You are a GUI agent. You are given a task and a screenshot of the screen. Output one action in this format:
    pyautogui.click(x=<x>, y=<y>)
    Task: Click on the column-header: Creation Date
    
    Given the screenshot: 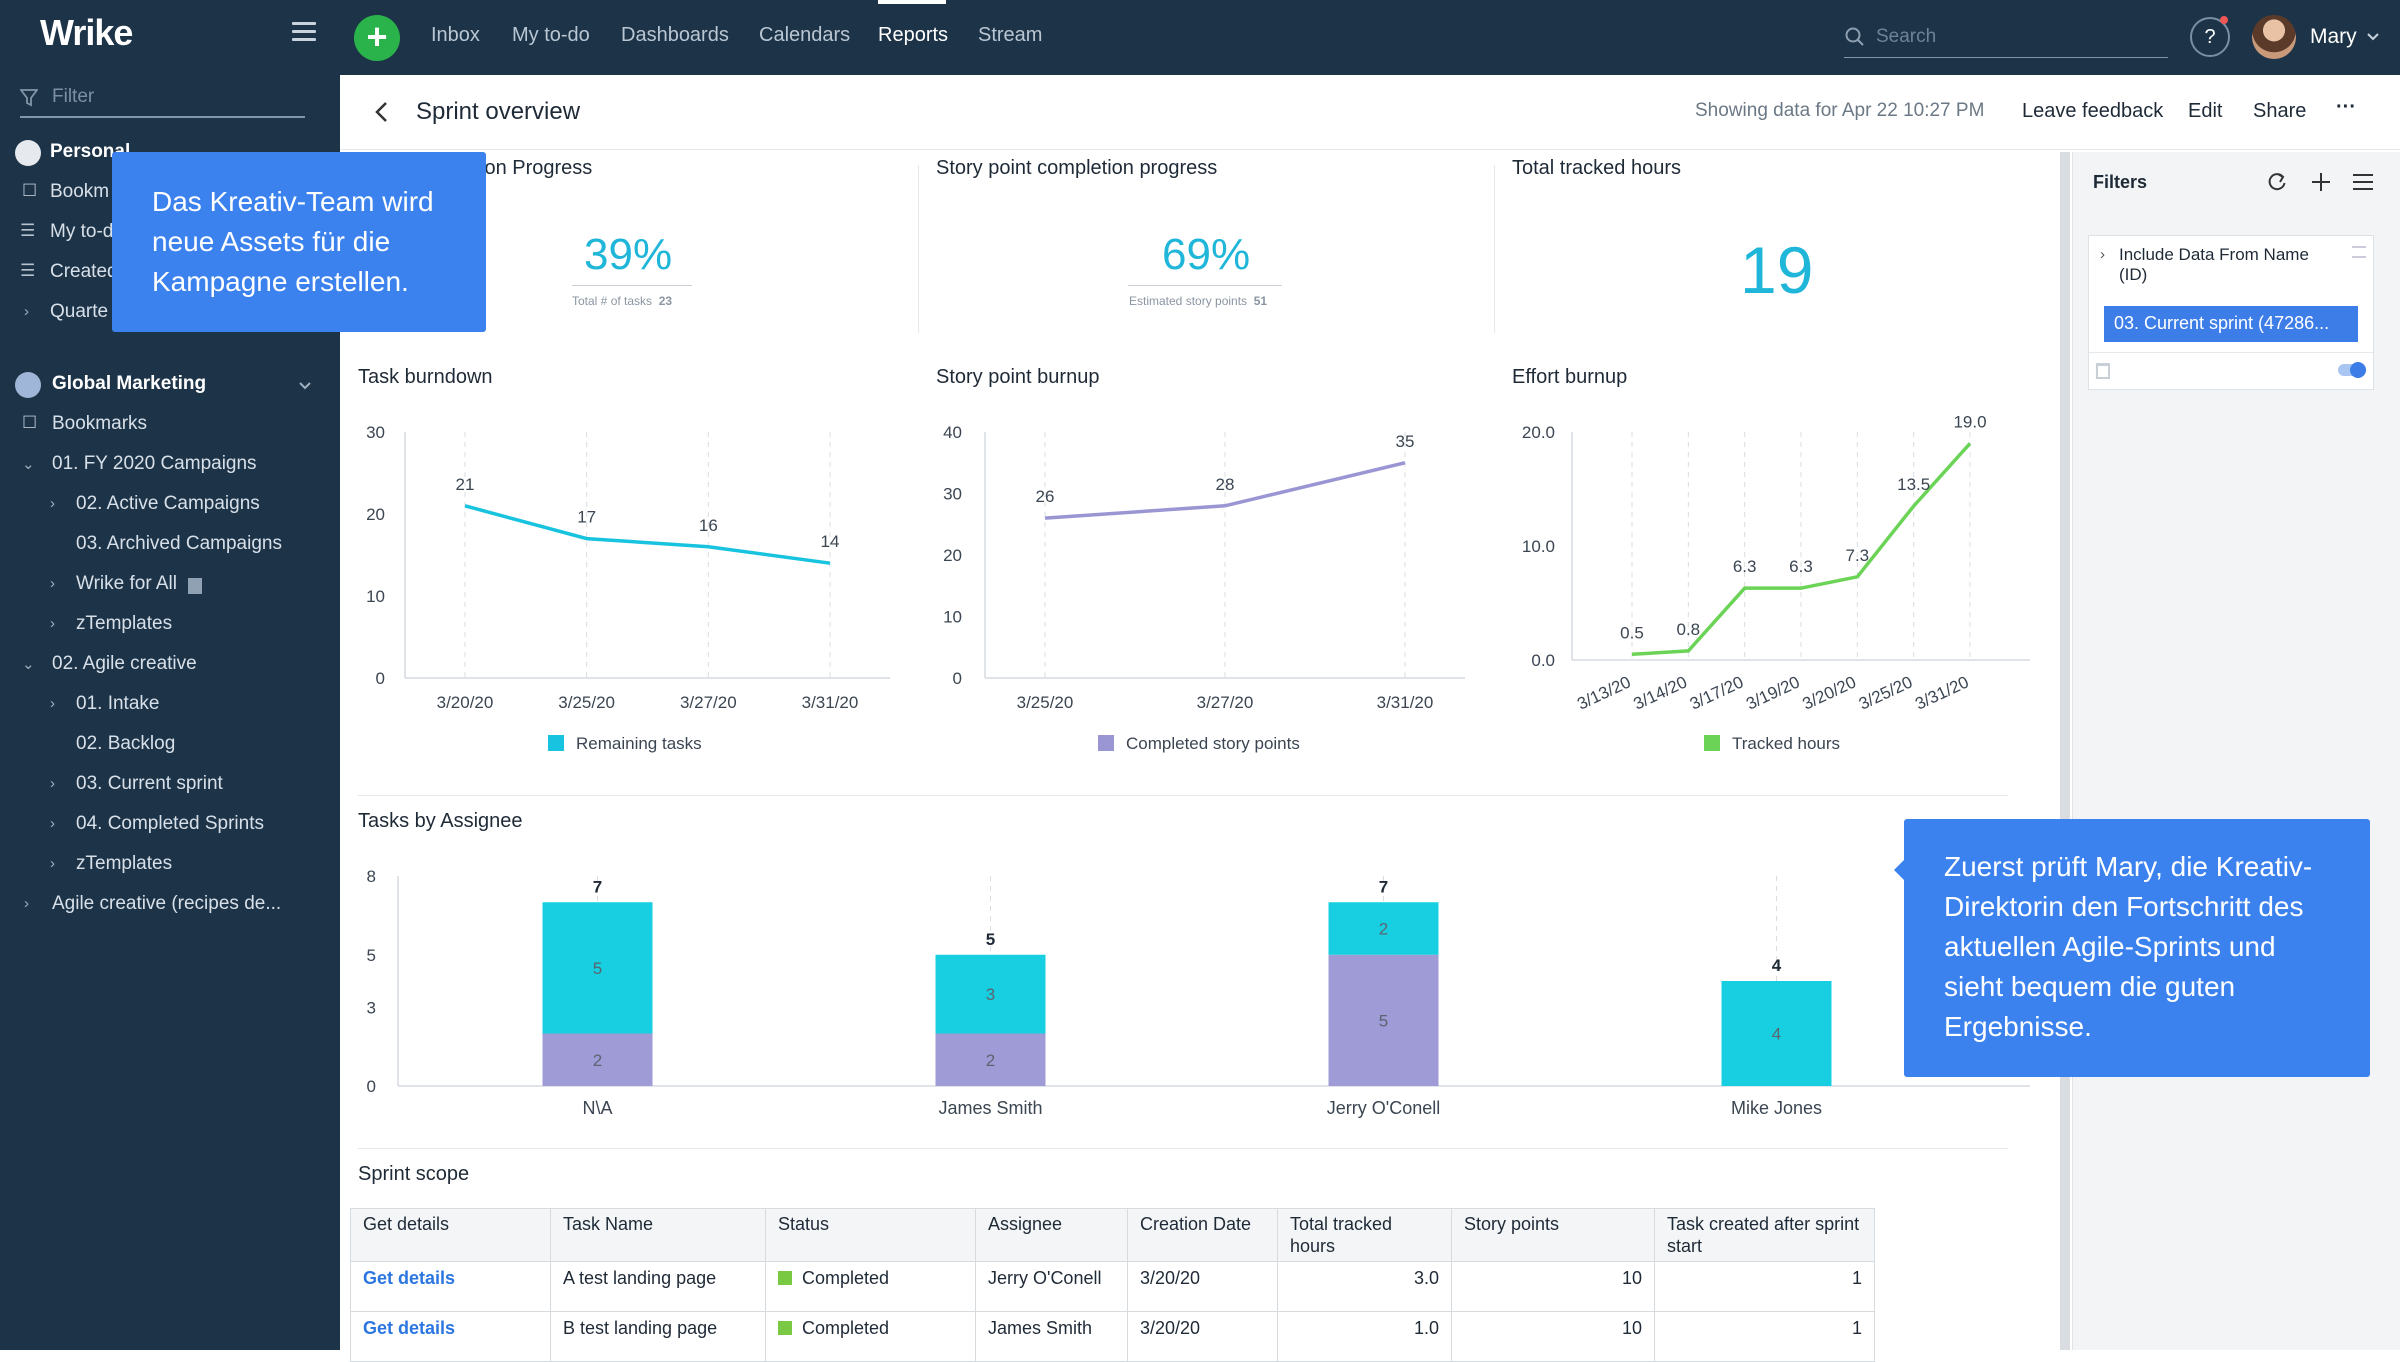 What is the action you would take?
    pyautogui.click(x=1202, y=1235)
    